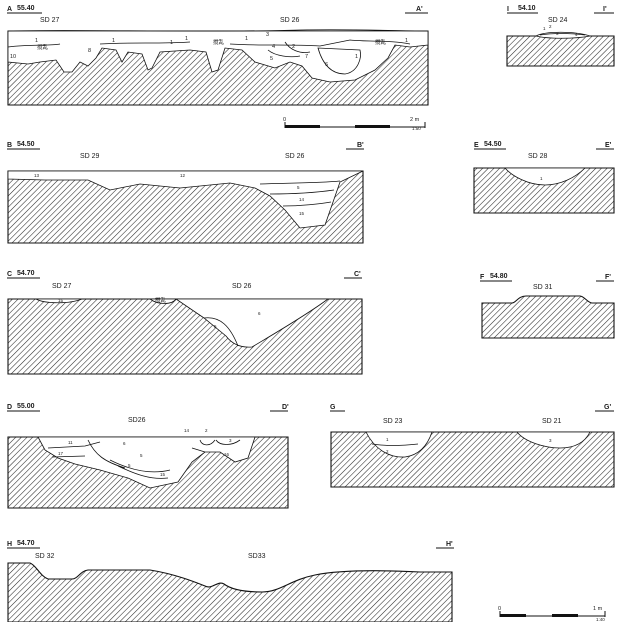 The image size is (617, 622). I want to click on section-C-layer-line, so click(221, 332).